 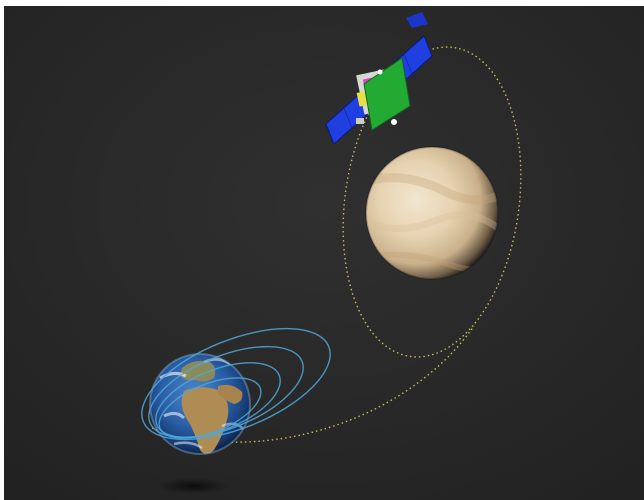 What do you see at coordinates (194, 486) in the screenshot?
I see `earth-shadow` at bounding box center [194, 486].